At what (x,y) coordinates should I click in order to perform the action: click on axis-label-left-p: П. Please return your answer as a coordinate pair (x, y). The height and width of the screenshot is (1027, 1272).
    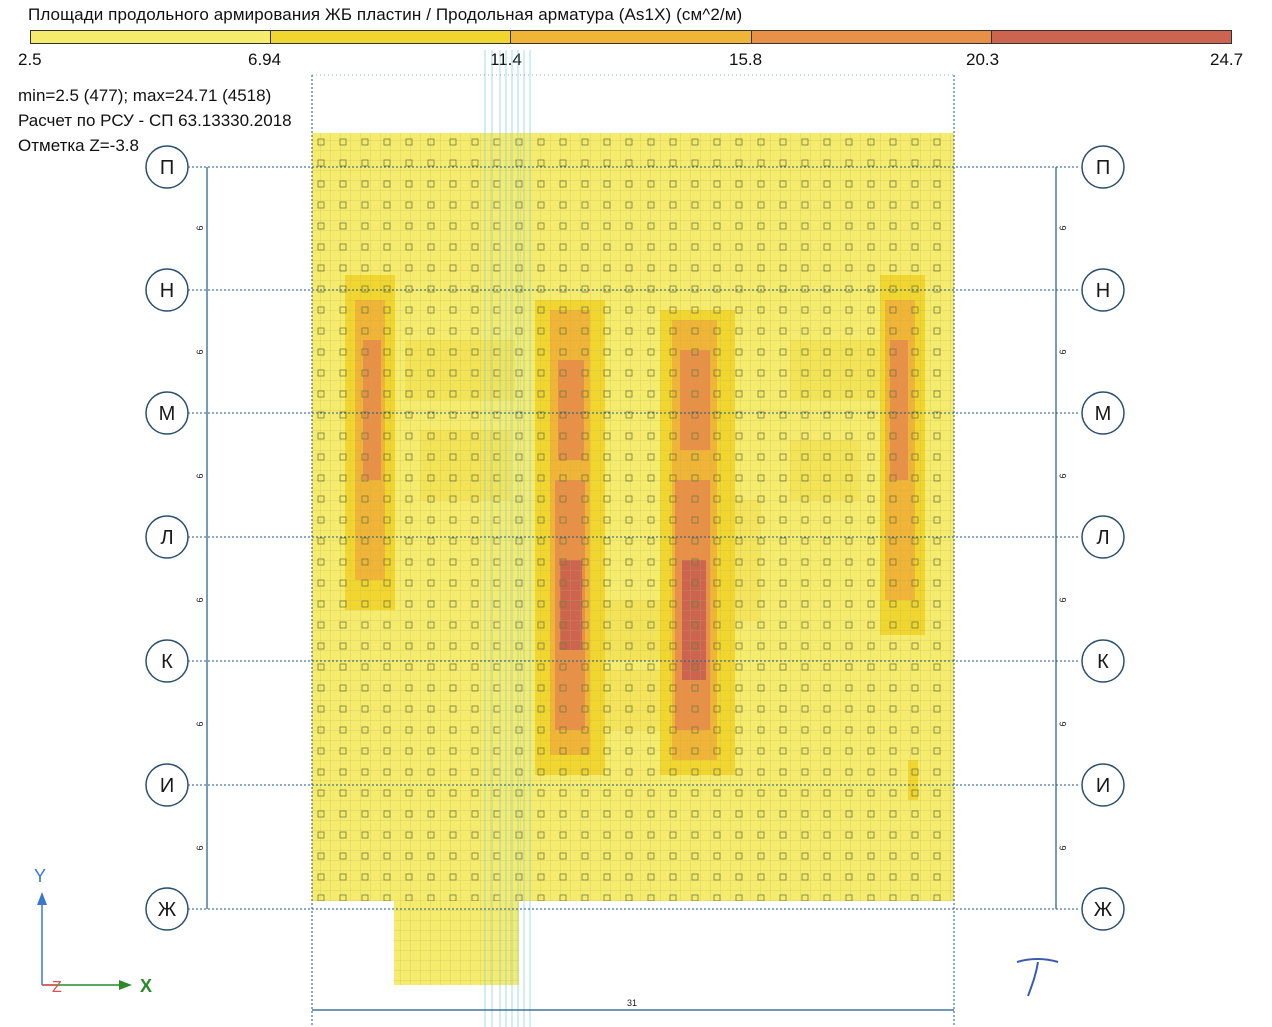
    Looking at the image, I should click on (167, 168).